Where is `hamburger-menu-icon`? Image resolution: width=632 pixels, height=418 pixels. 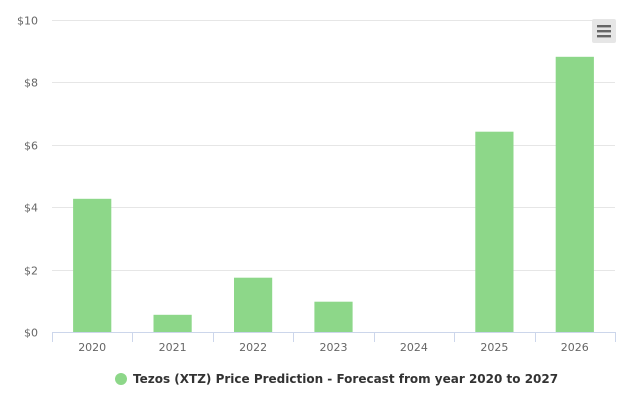
hamburger-menu-icon is located at coordinates (604, 31).